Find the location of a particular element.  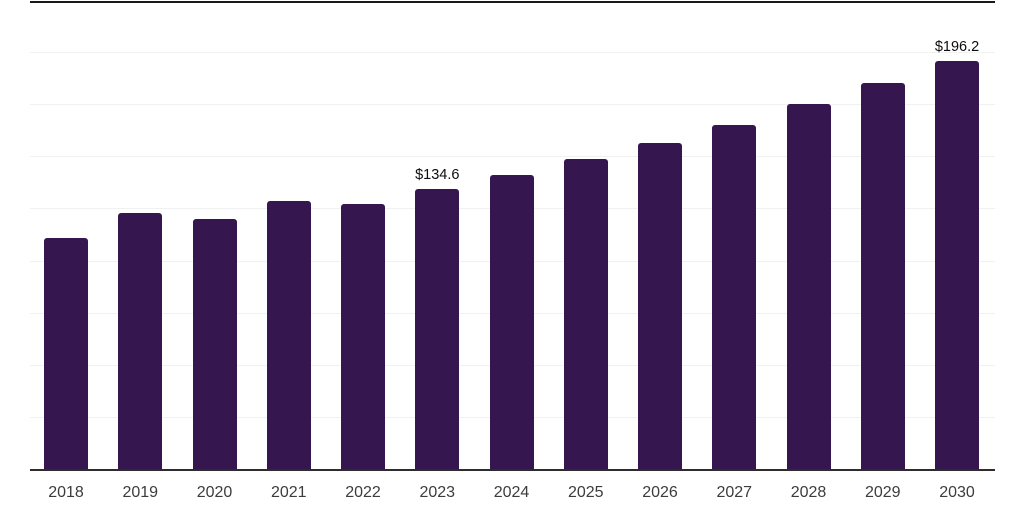

x-tick-label-2027: 2027 is located at coordinates (734, 492).